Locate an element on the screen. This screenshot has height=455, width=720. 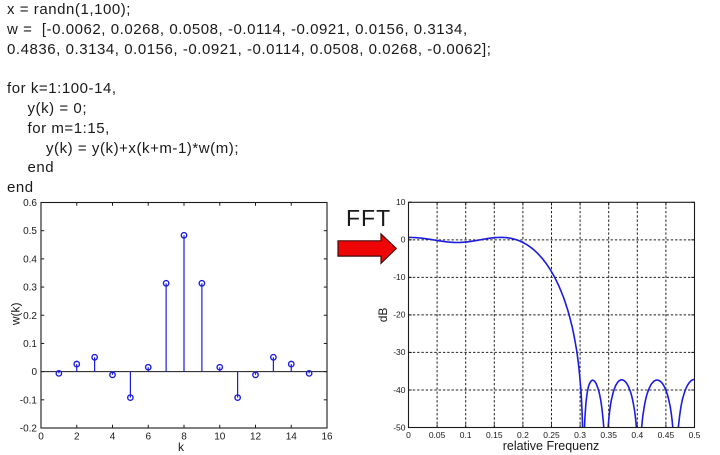
svg-text: 0.35 is located at coordinates (608, 435).